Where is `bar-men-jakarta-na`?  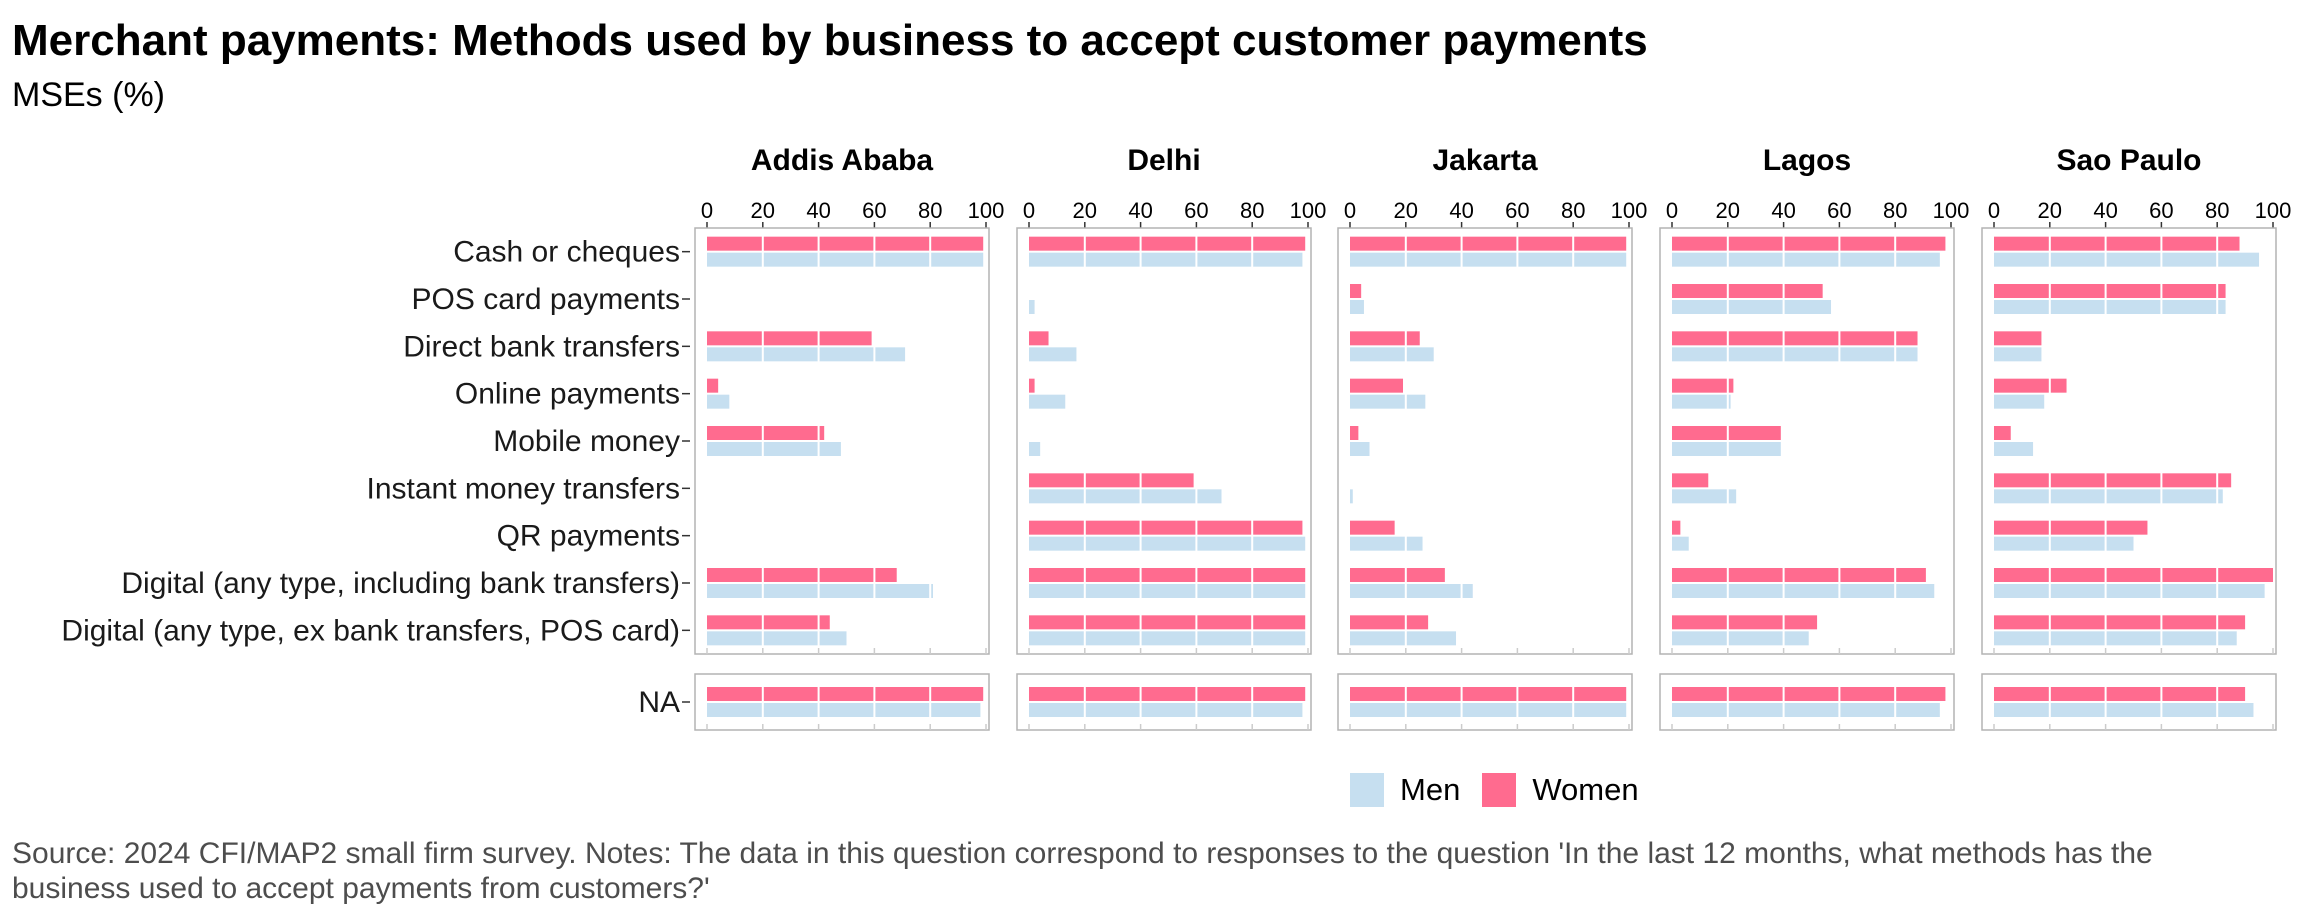
bar-men-jakarta-na is located at coordinates (1488, 710).